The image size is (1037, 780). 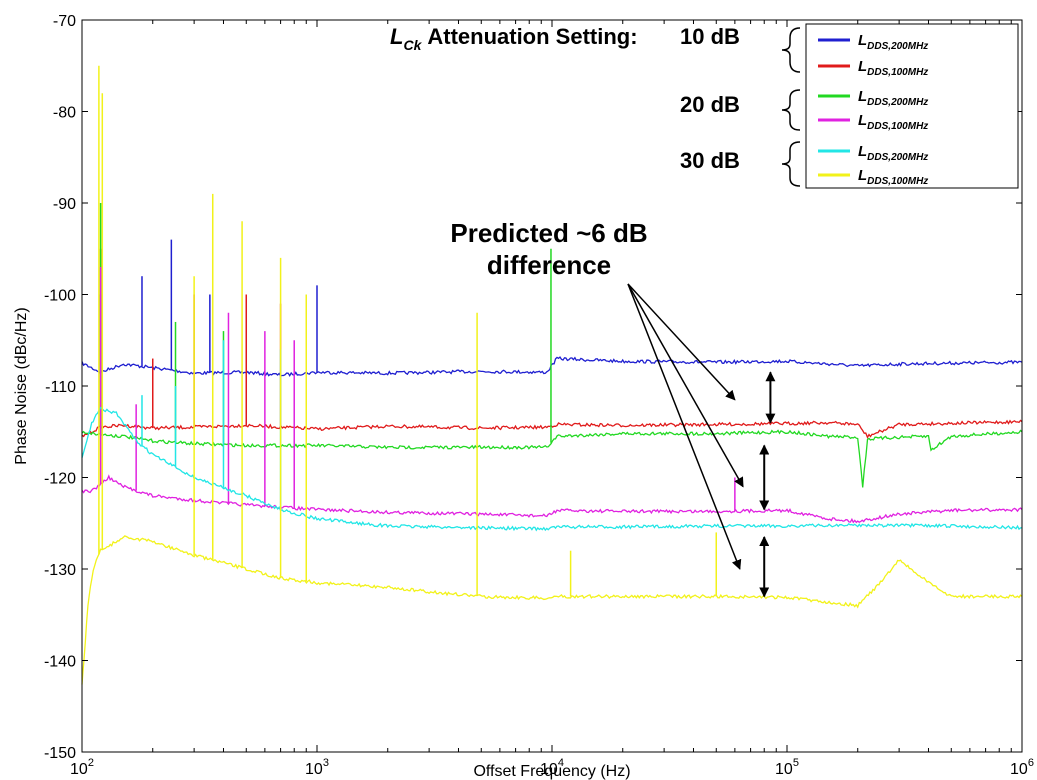 What do you see at coordinates (548, 233) in the screenshot?
I see `annotation-line-1: Predicted ~6 dB` at bounding box center [548, 233].